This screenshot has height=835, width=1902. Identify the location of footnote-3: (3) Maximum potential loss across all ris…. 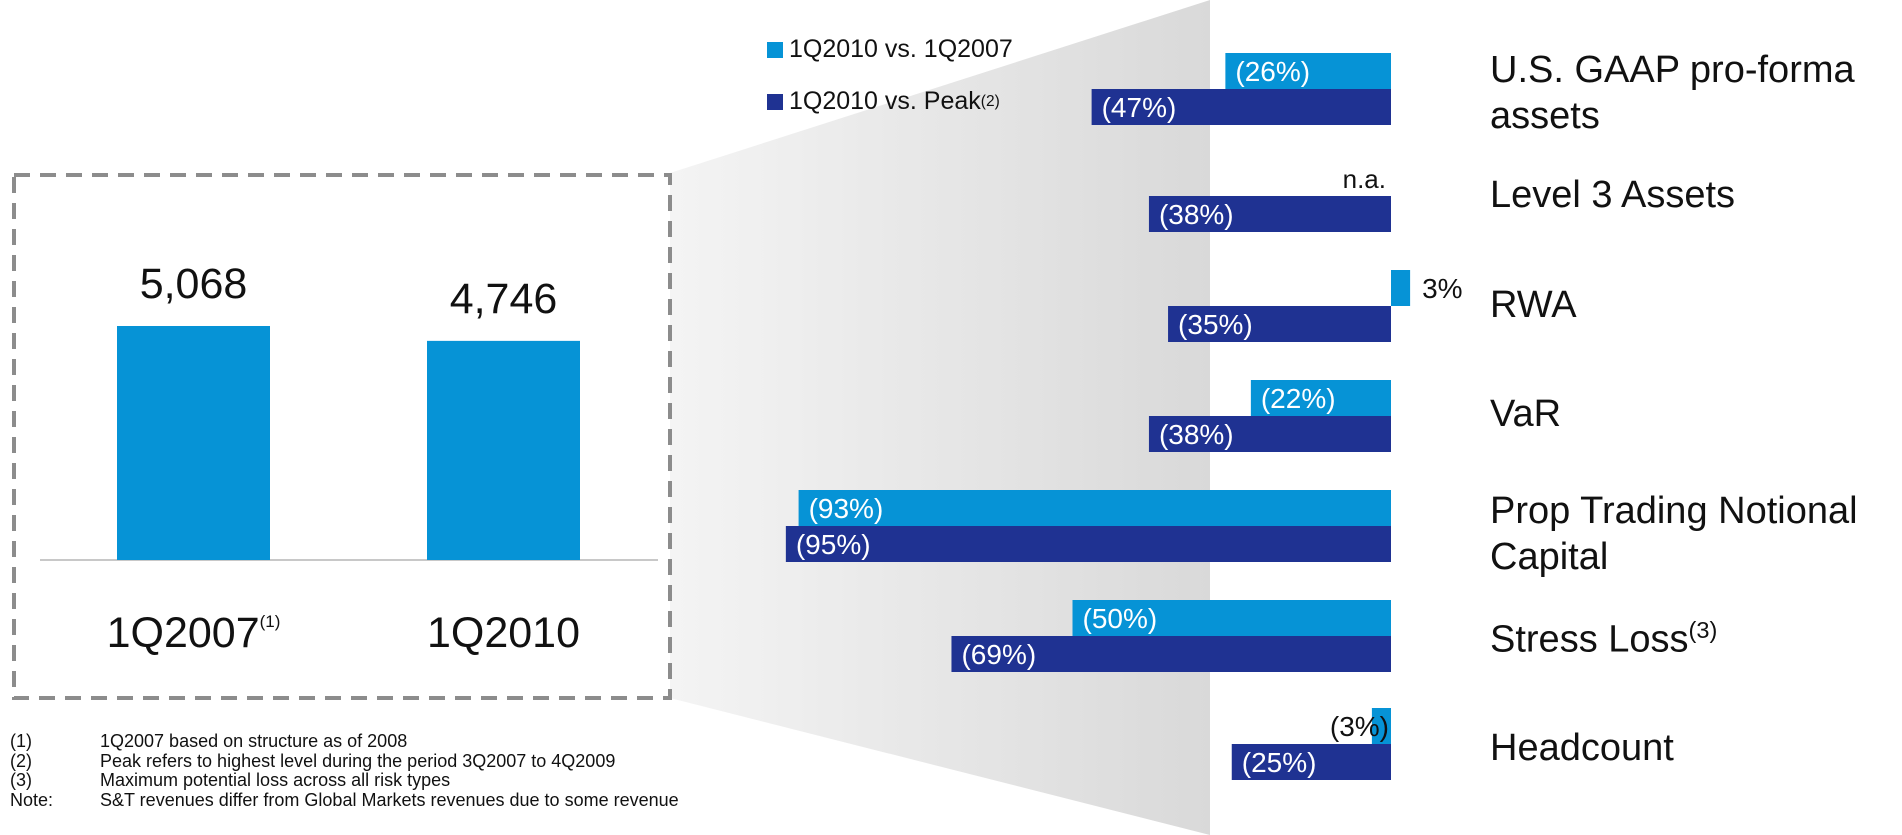
(344, 780).